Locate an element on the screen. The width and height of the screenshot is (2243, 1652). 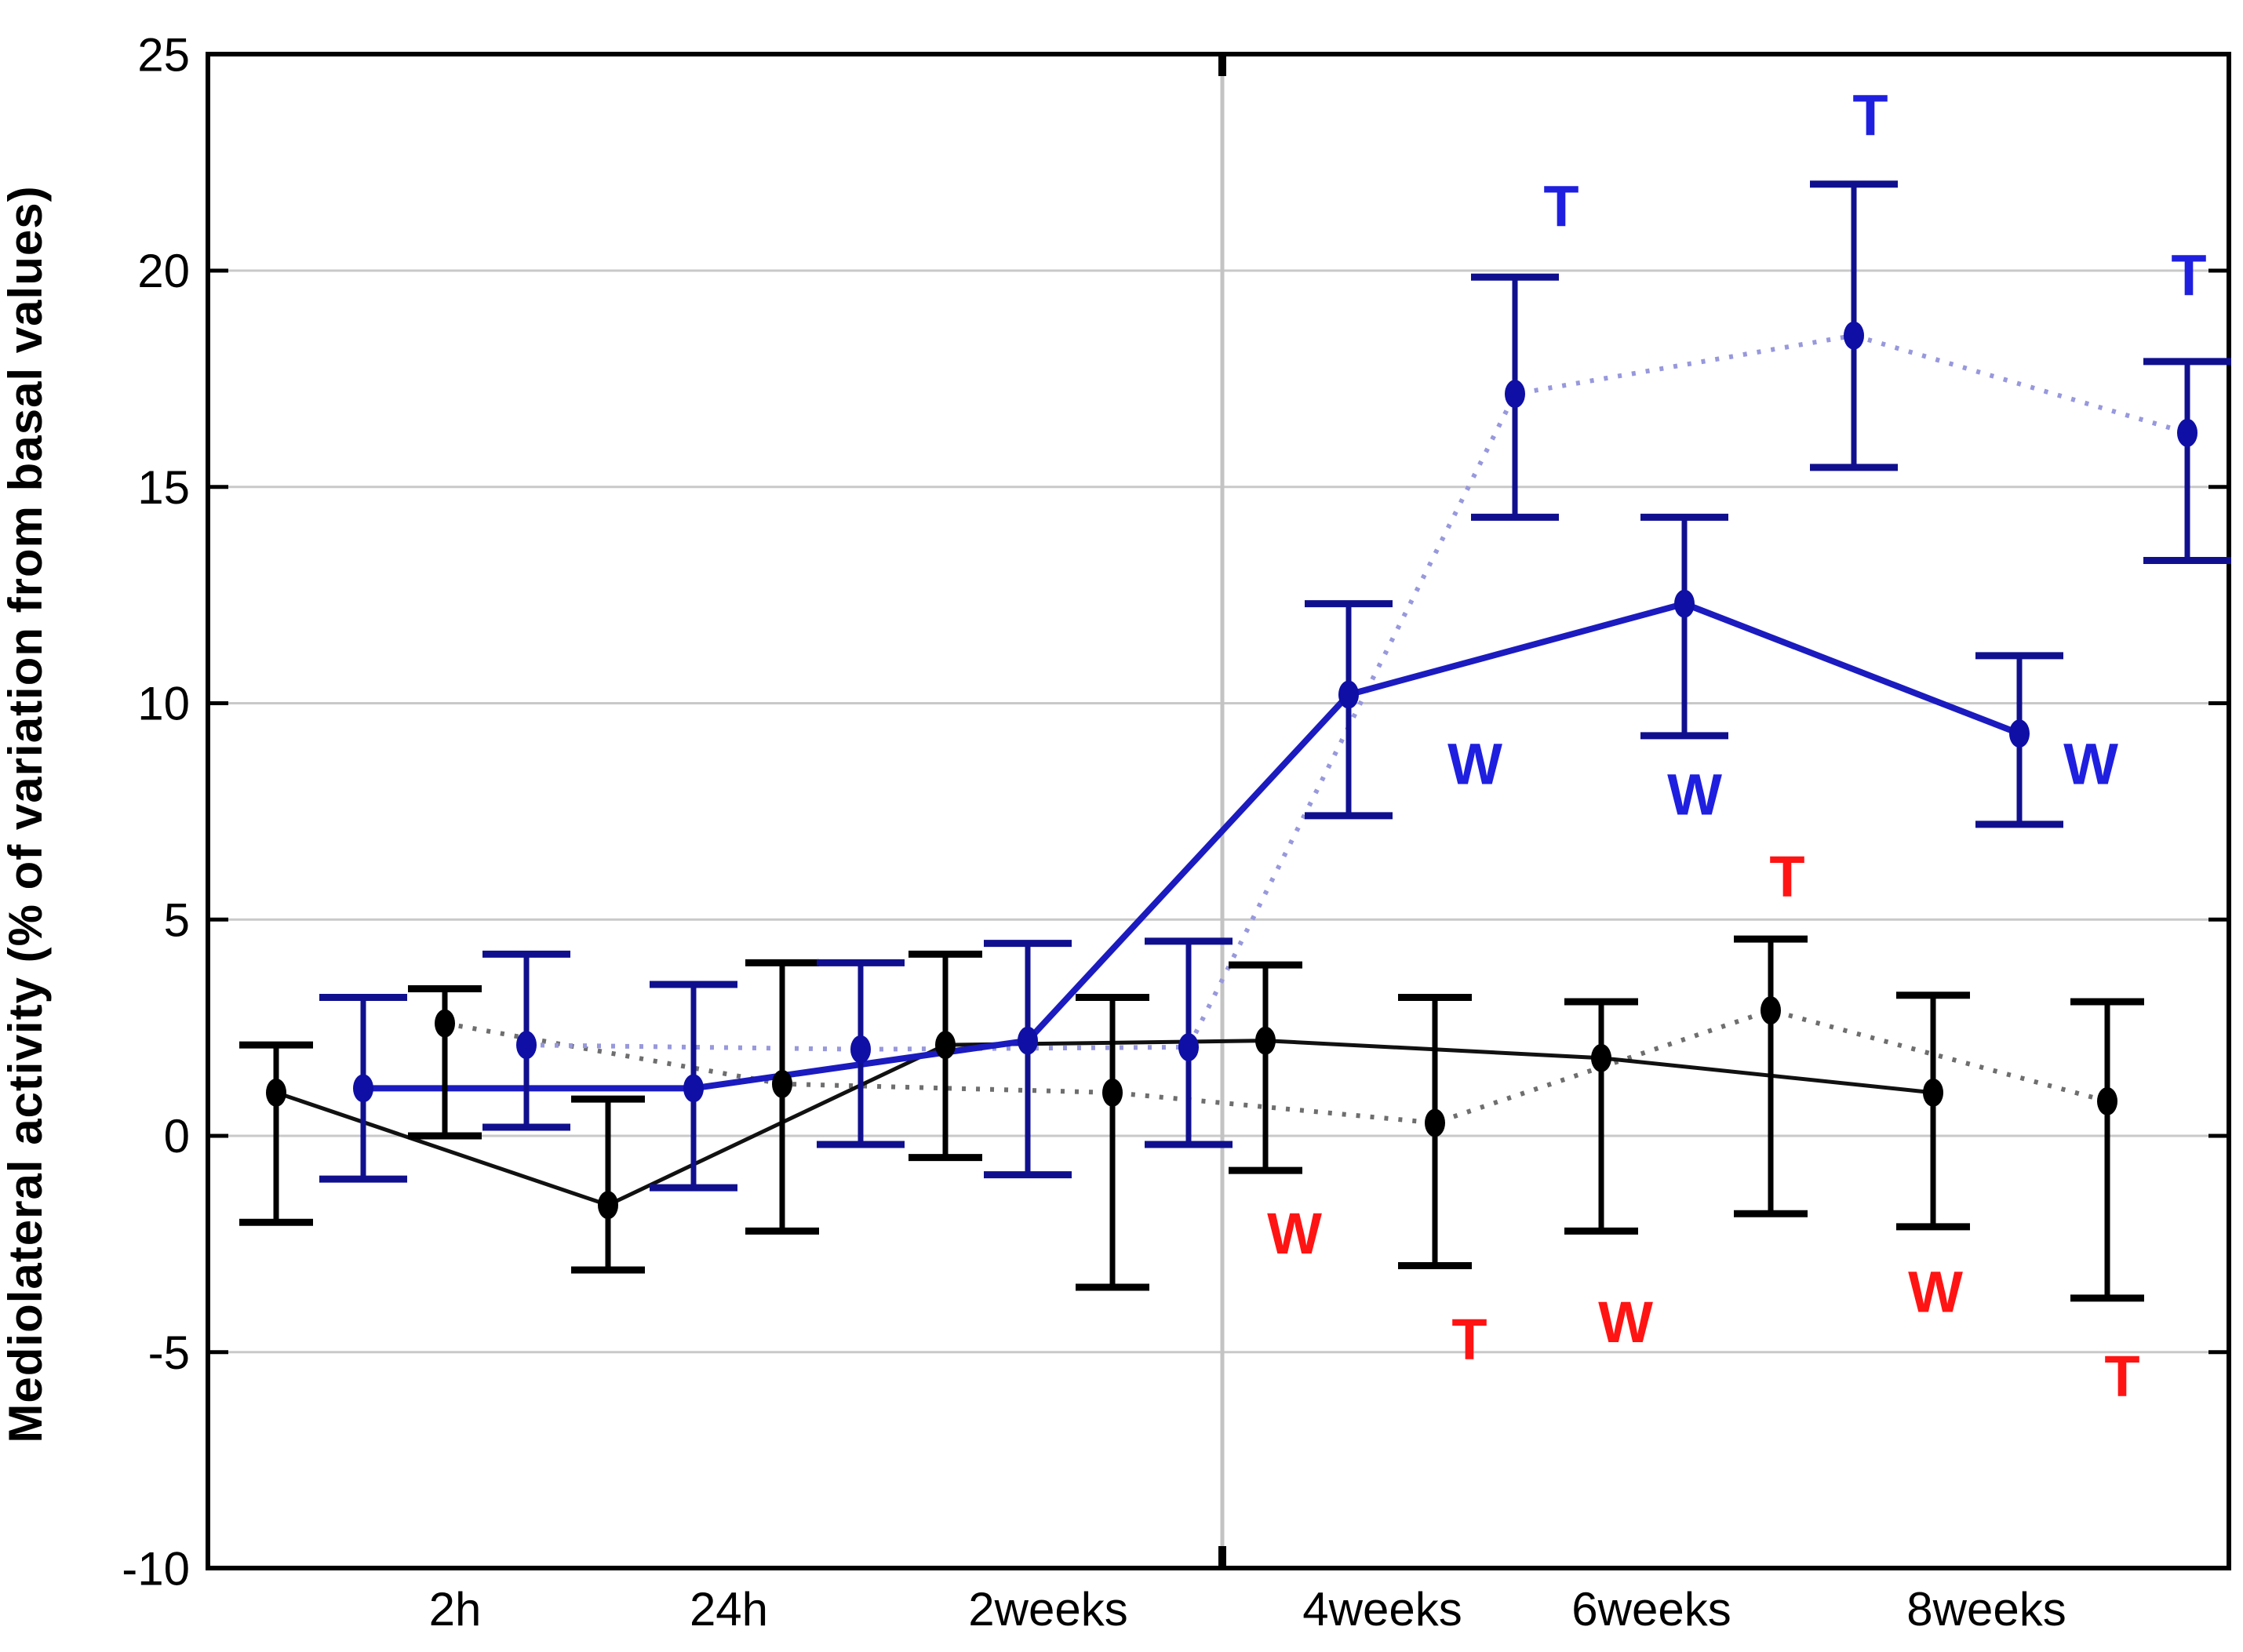
annotation-letter-T-7: T is located at coordinates (1469, 1340).